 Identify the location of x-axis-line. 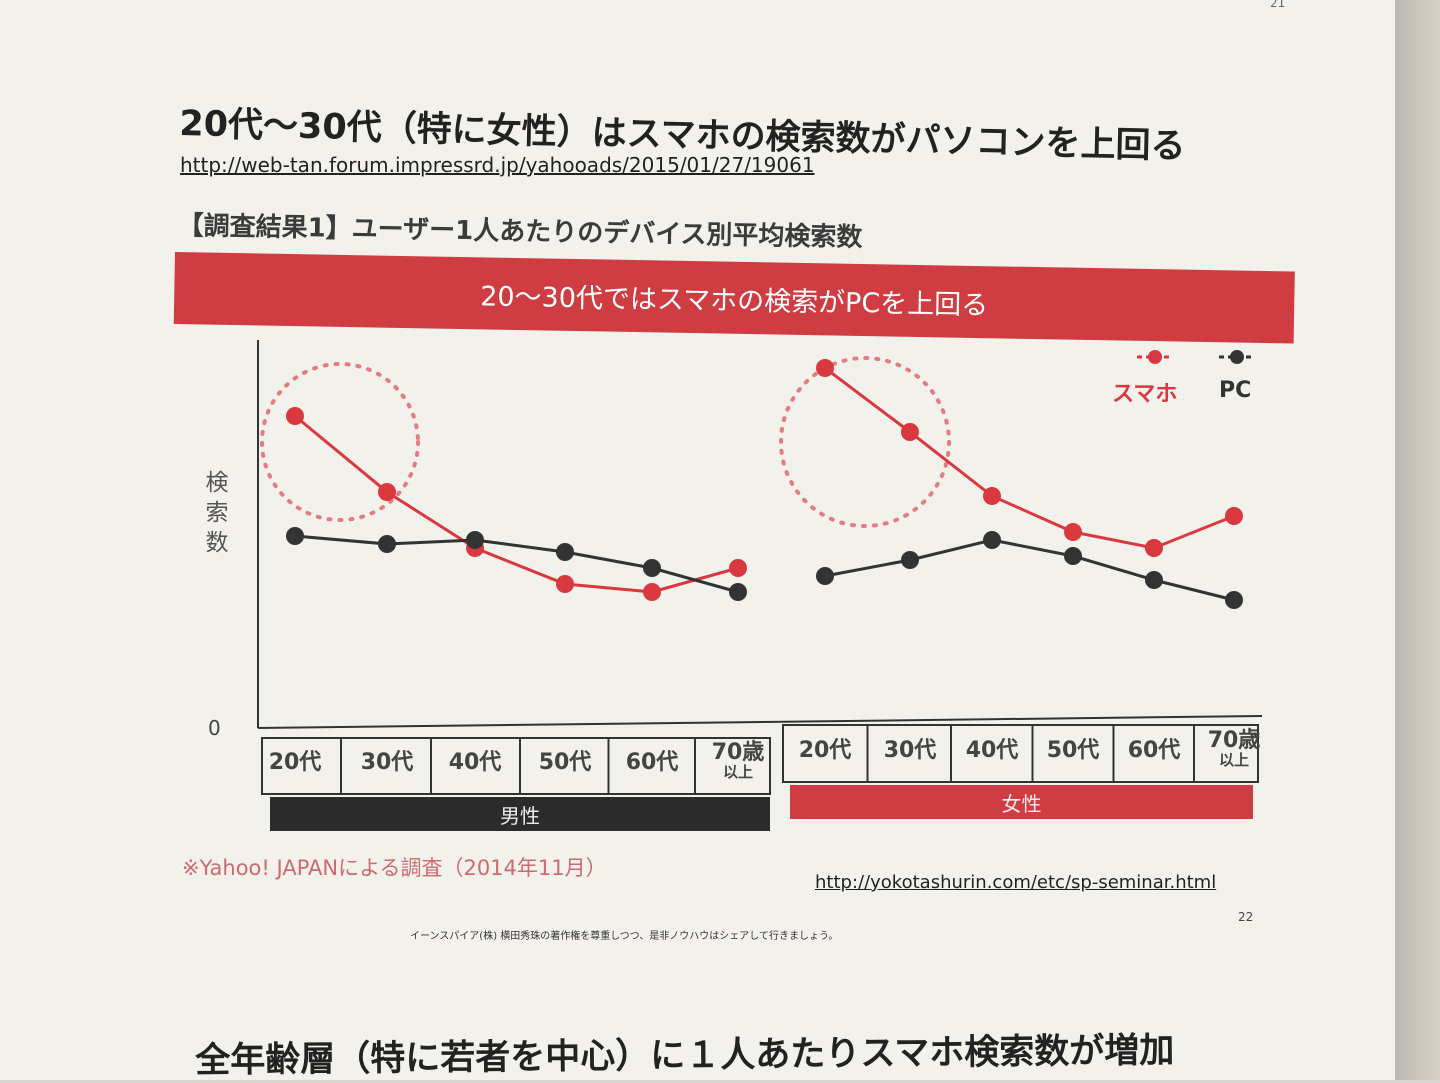
(760, 722).